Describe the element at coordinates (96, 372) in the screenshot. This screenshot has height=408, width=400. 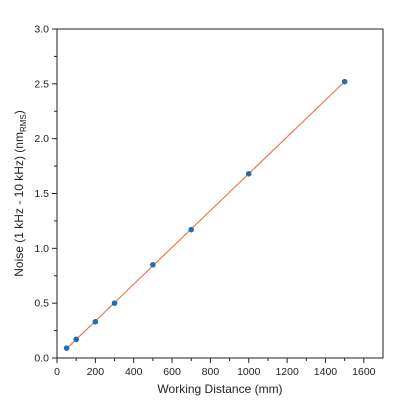
I see `x-tick-label: 200` at that location.